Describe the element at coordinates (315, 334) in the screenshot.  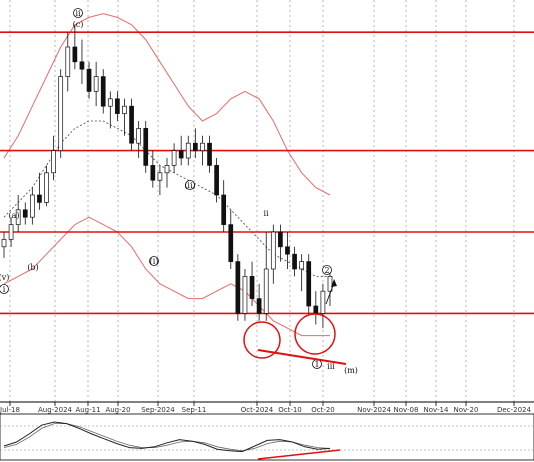
I see `highlight-circle-right` at that location.